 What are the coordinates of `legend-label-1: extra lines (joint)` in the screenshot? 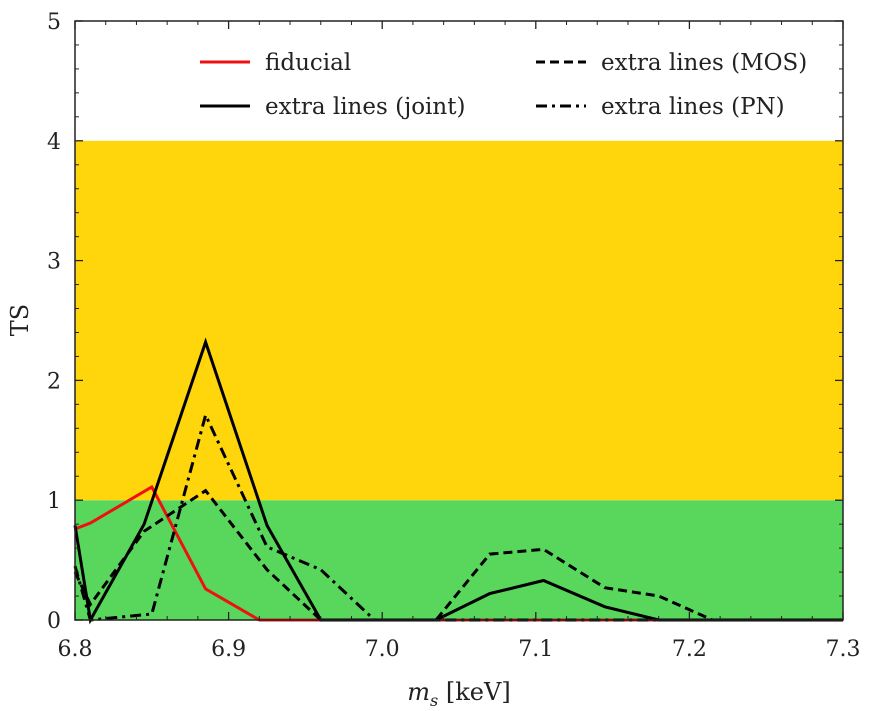 It's located at (365, 107).